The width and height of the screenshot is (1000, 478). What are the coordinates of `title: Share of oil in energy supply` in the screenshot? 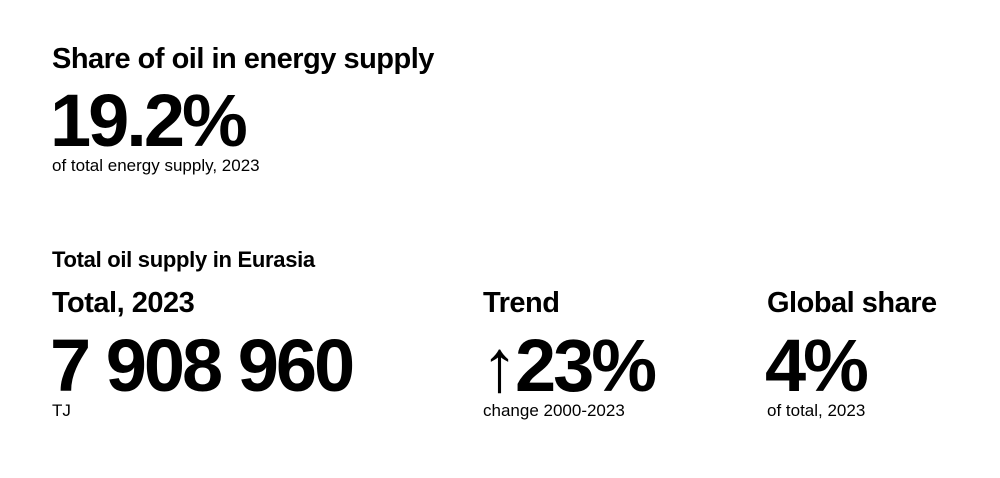 It's located at (243, 59).